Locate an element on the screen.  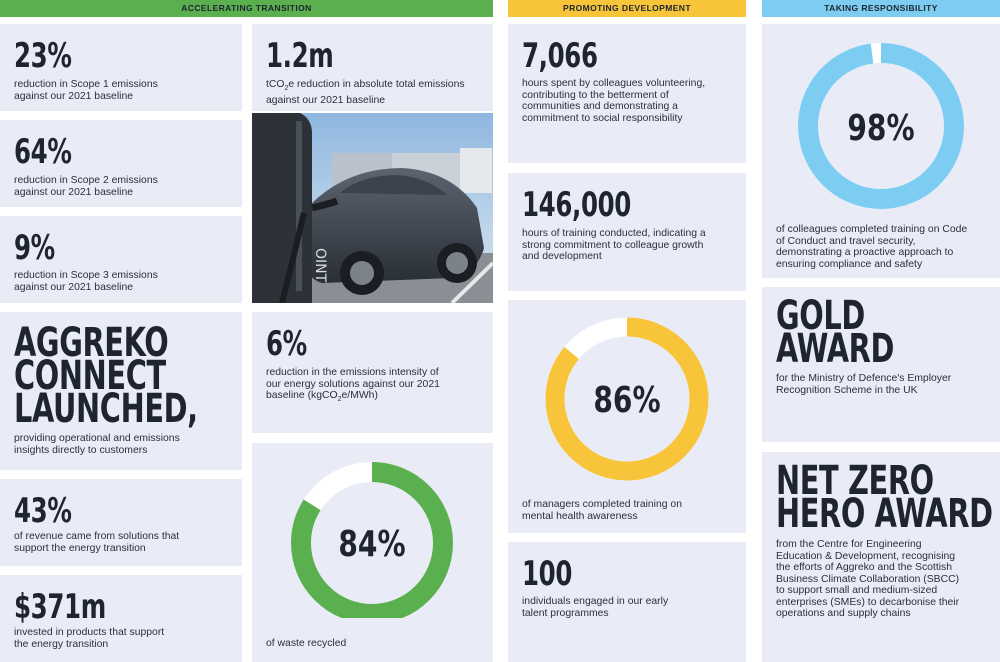
ev-charging-photo: OINT is located at coordinates (372, 208).